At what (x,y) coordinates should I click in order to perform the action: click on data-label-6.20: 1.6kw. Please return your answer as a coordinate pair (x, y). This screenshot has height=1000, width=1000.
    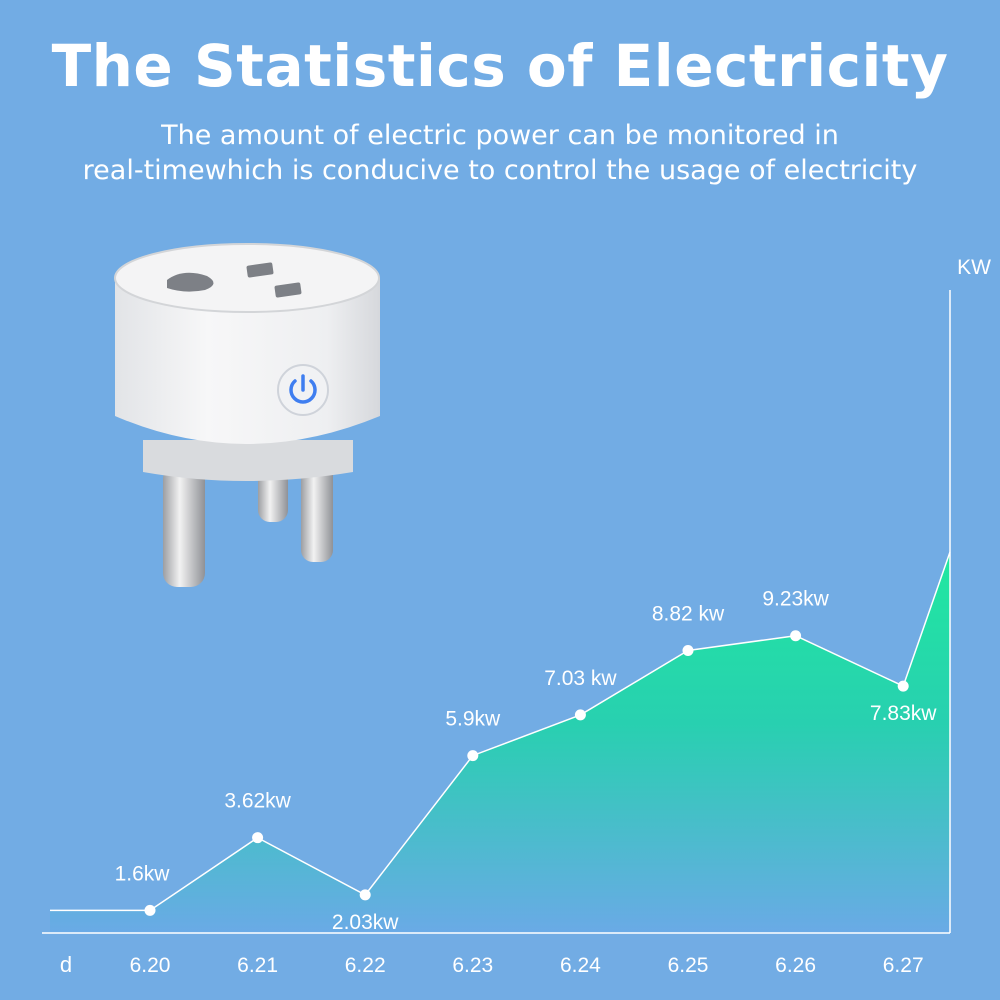
    Looking at the image, I should click on (143, 873).